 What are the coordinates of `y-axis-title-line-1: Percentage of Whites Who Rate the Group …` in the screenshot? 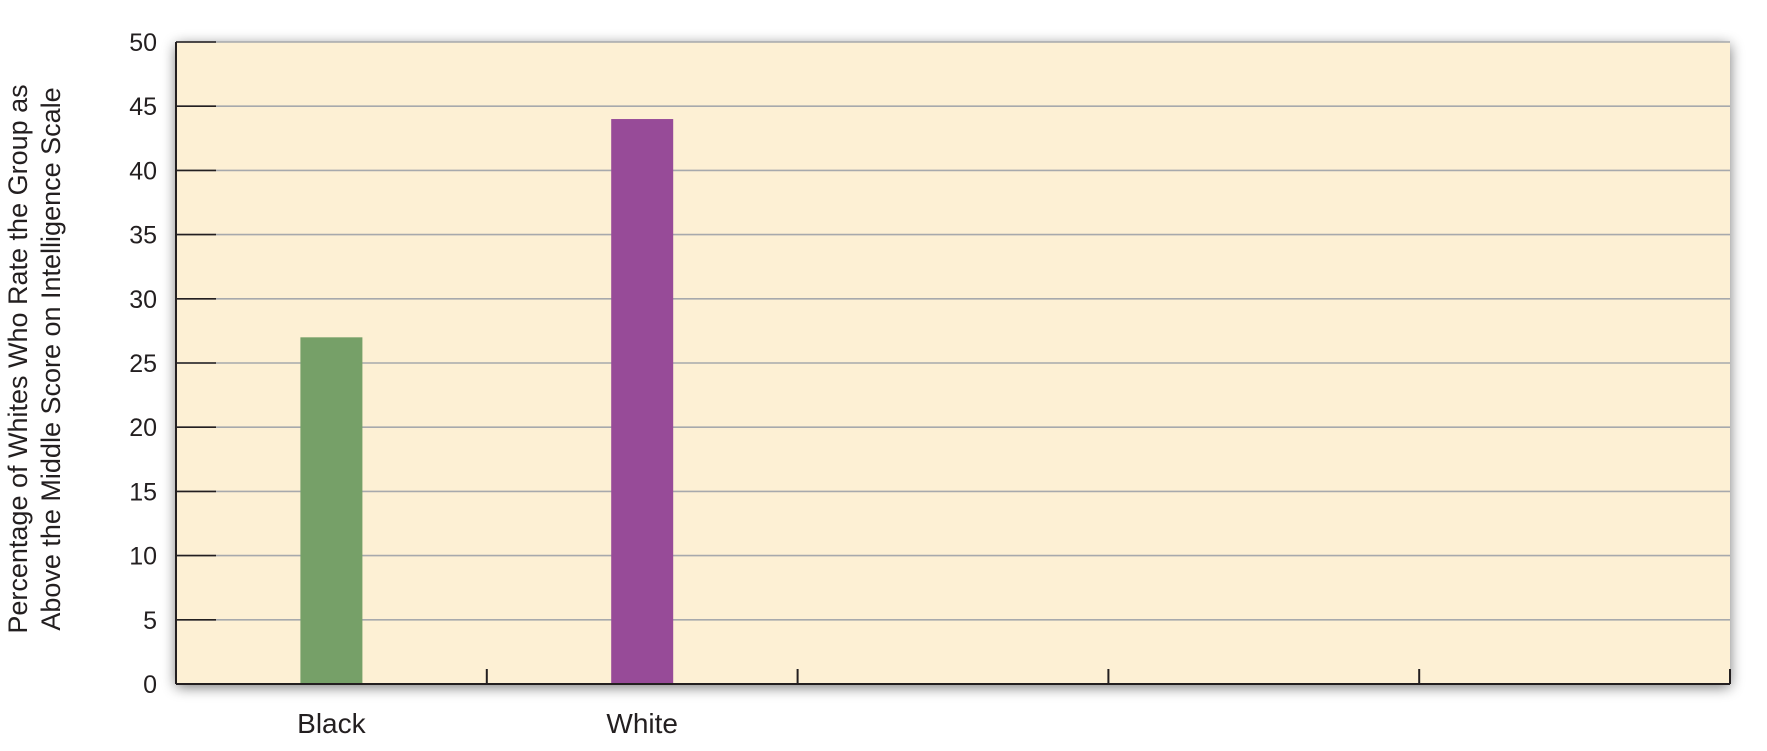 It's located at (18, 358).